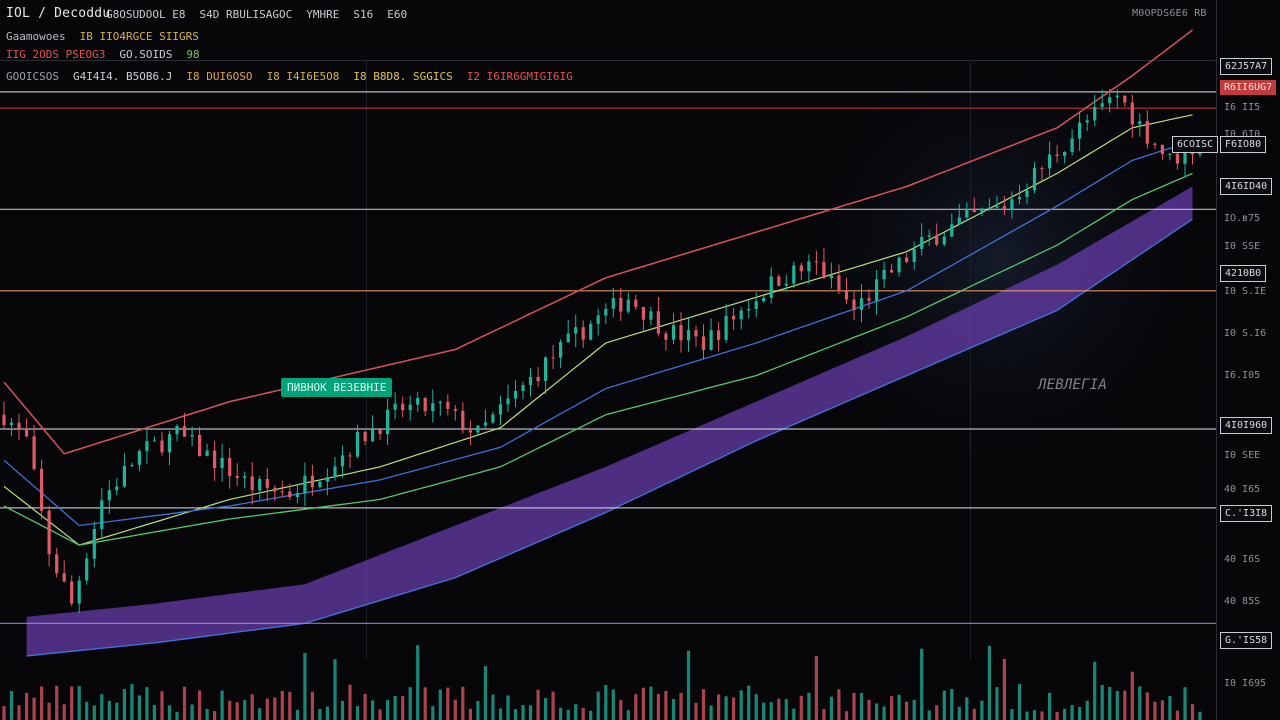  I want to click on price-tag: 4I0I960, so click(1246, 425).